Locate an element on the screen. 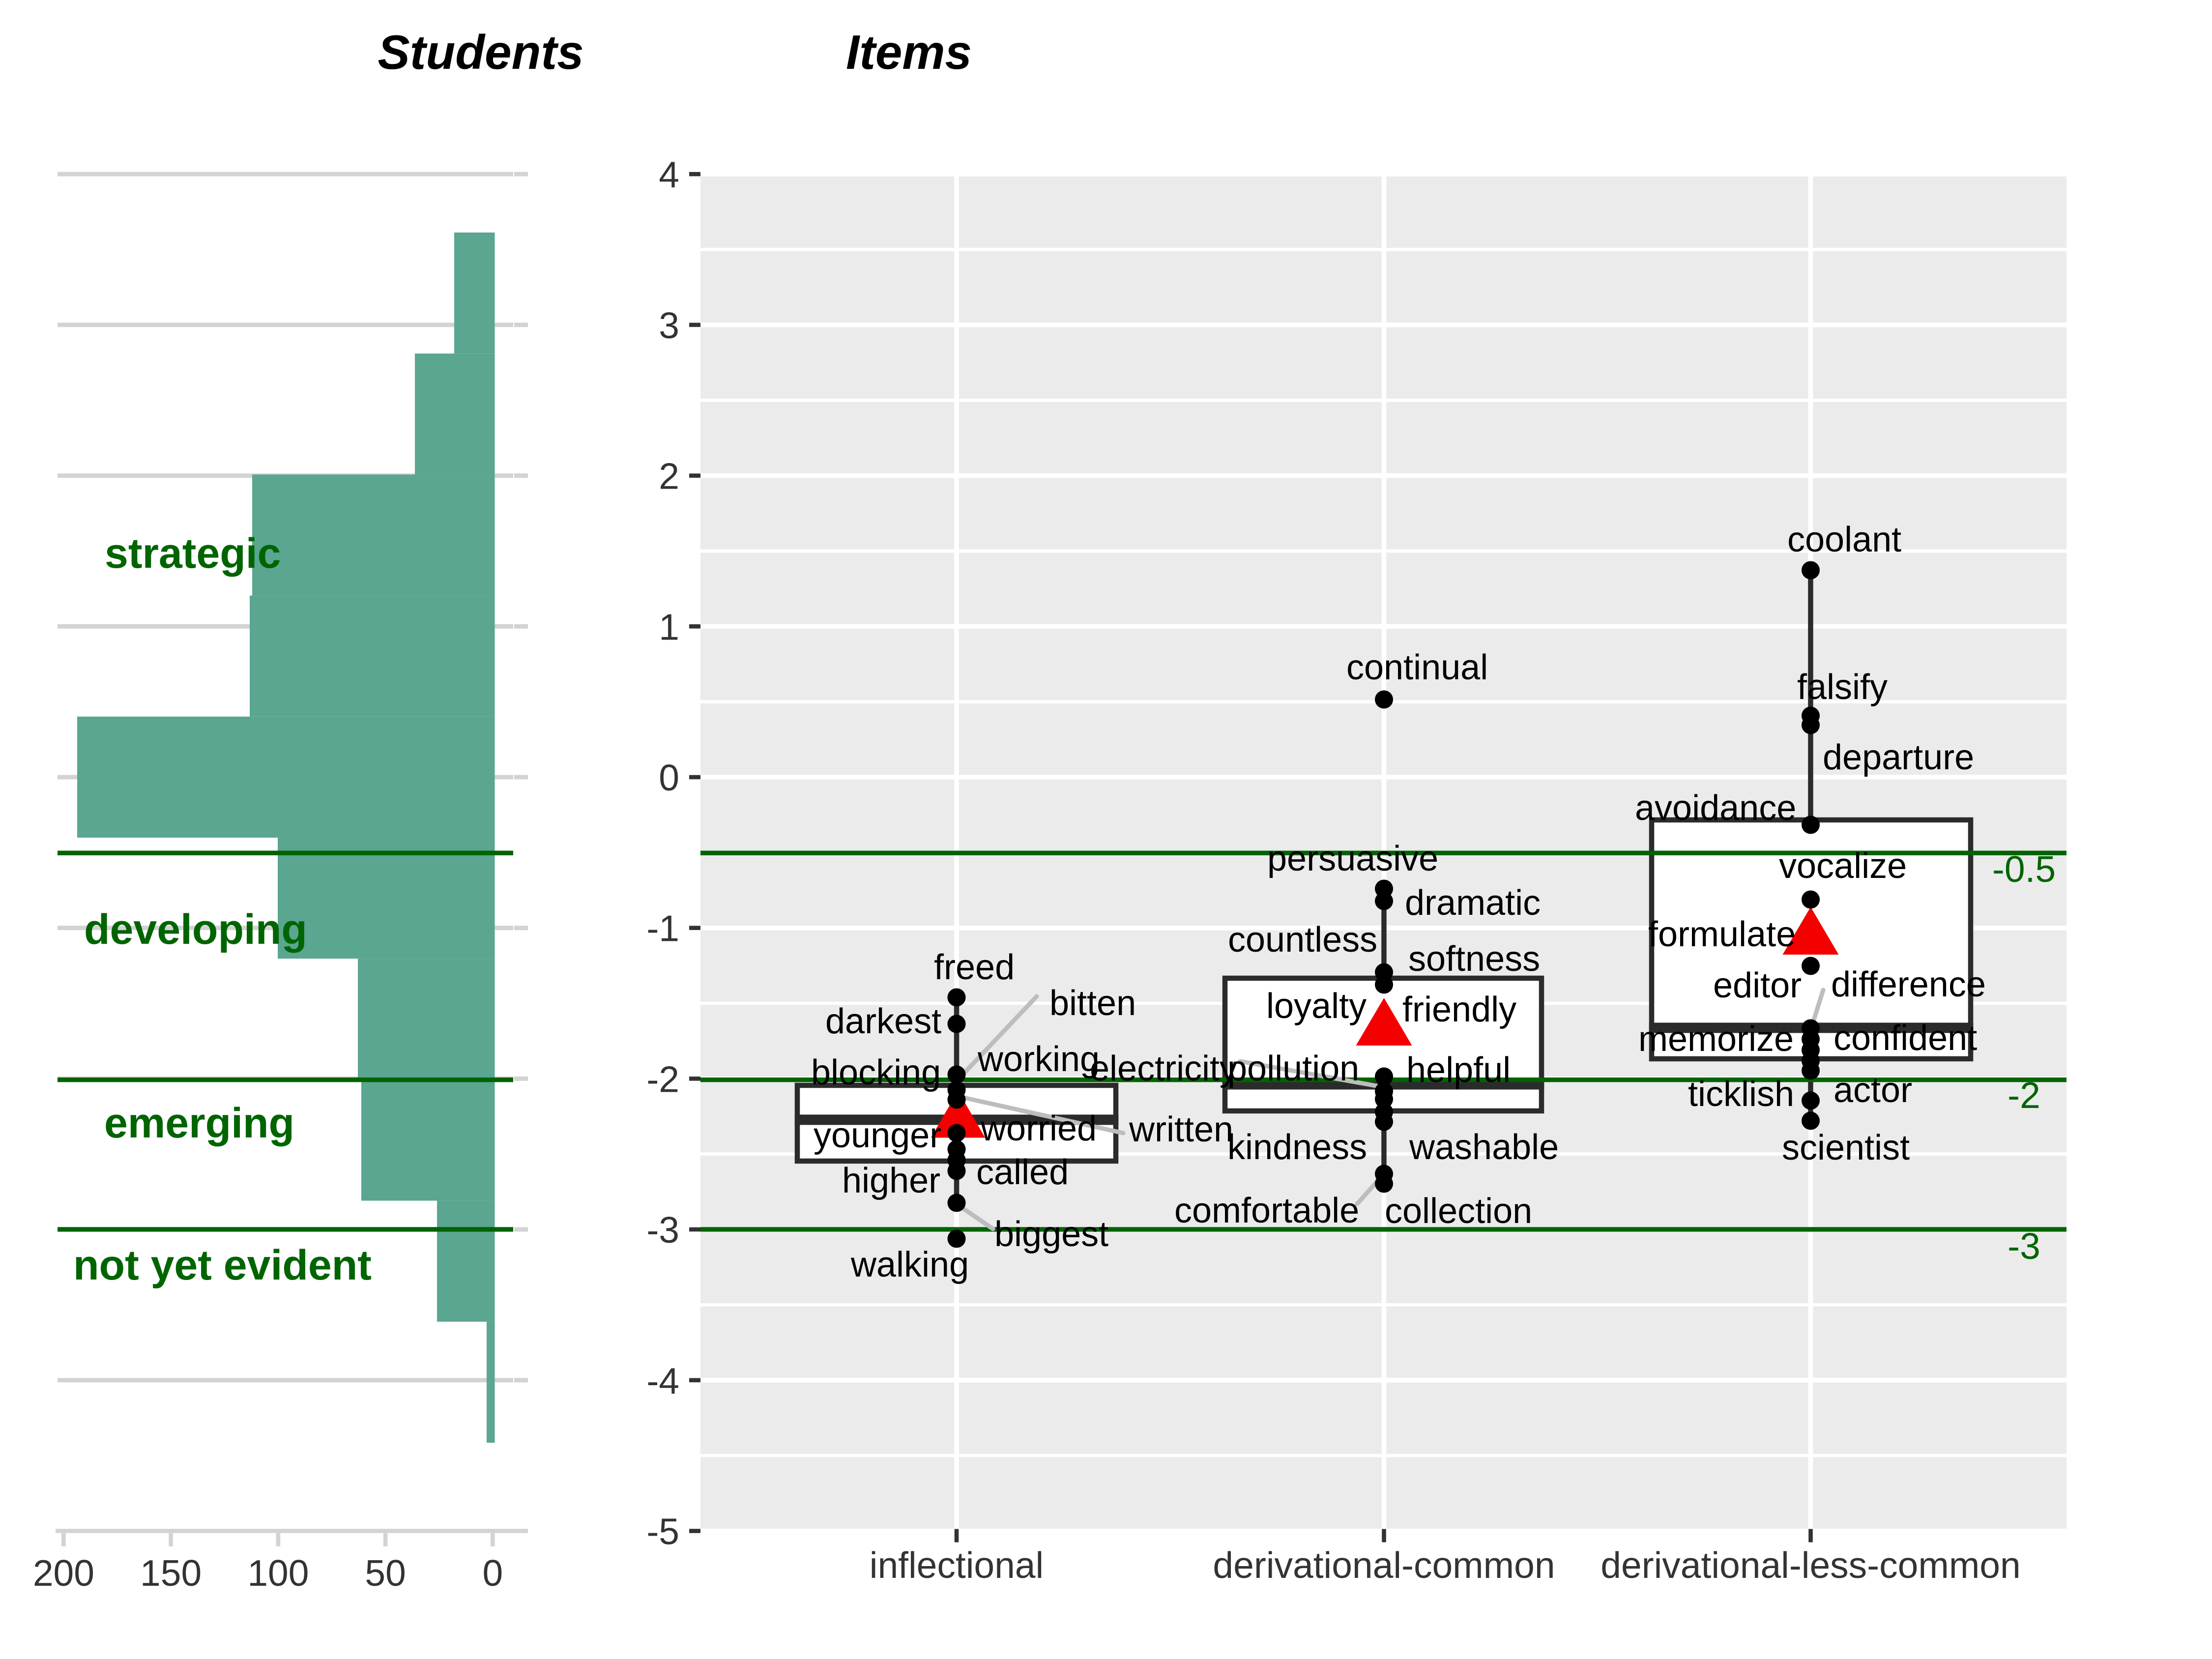 The height and width of the screenshot is (1659, 2212). svg-text: difference is located at coordinates (1909, 985).